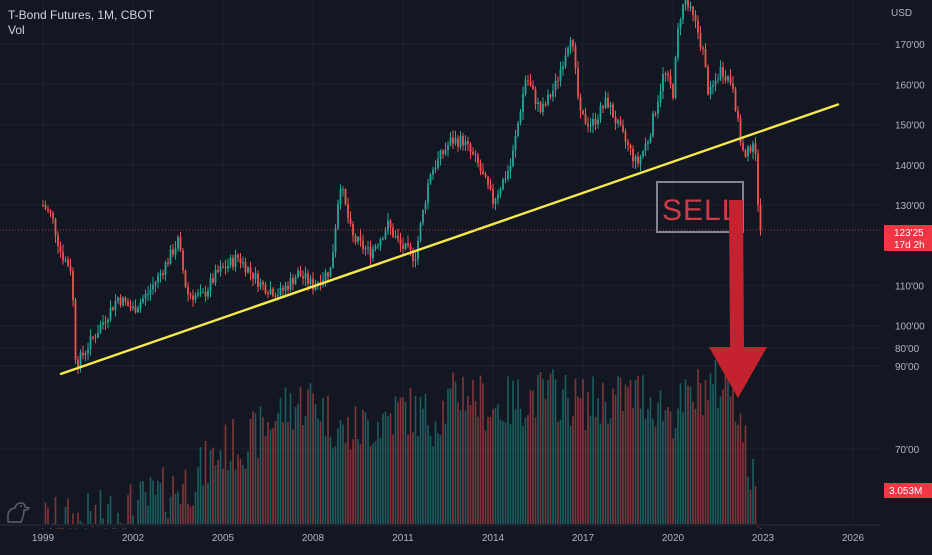  I want to click on symbol-title: T-Bond Futures, 1M, CBOT, so click(81, 15).